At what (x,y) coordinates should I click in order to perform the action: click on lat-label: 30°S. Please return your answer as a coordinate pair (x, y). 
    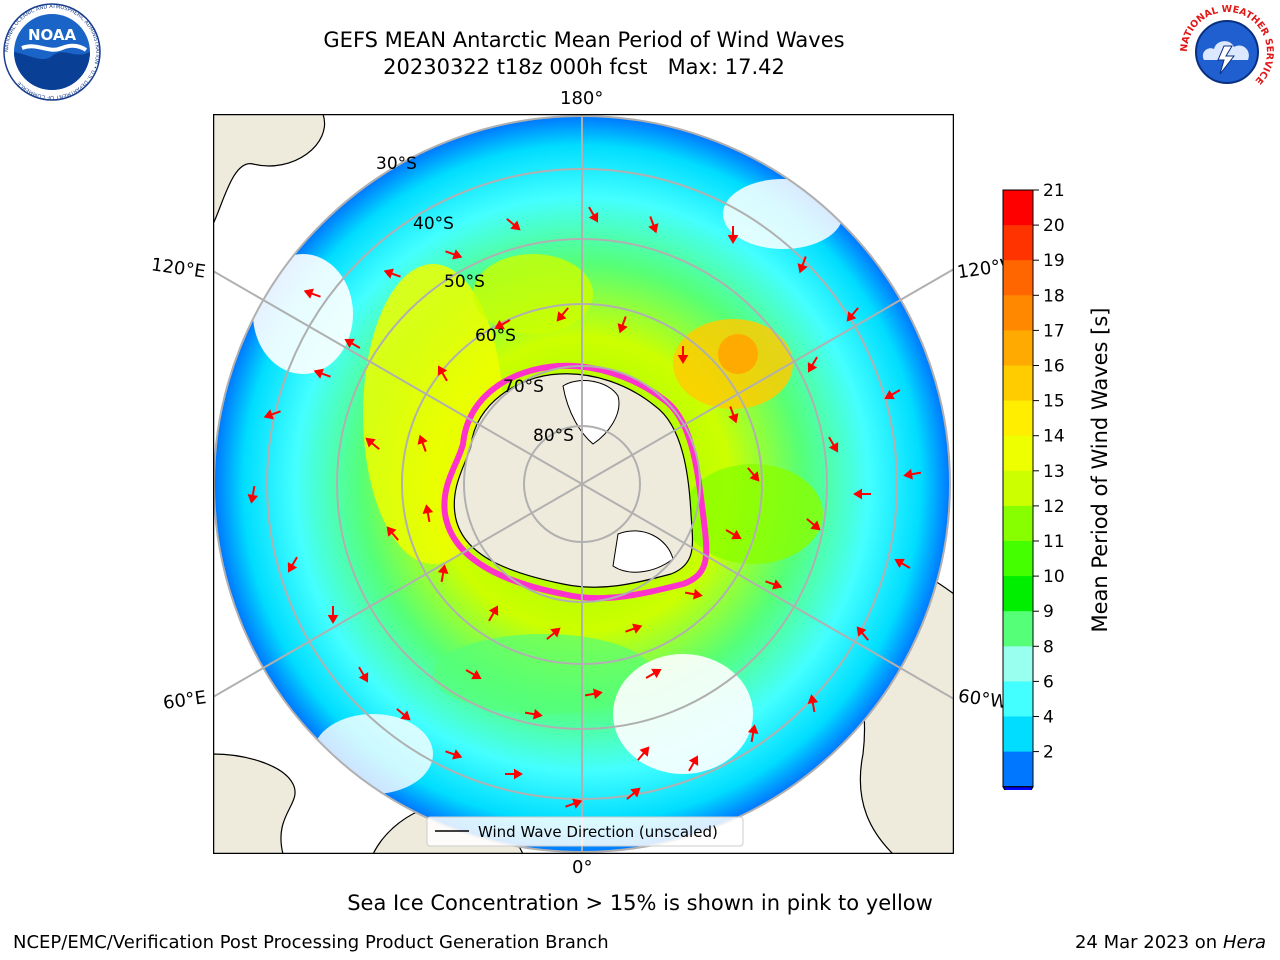
    Looking at the image, I should click on (396, 164).